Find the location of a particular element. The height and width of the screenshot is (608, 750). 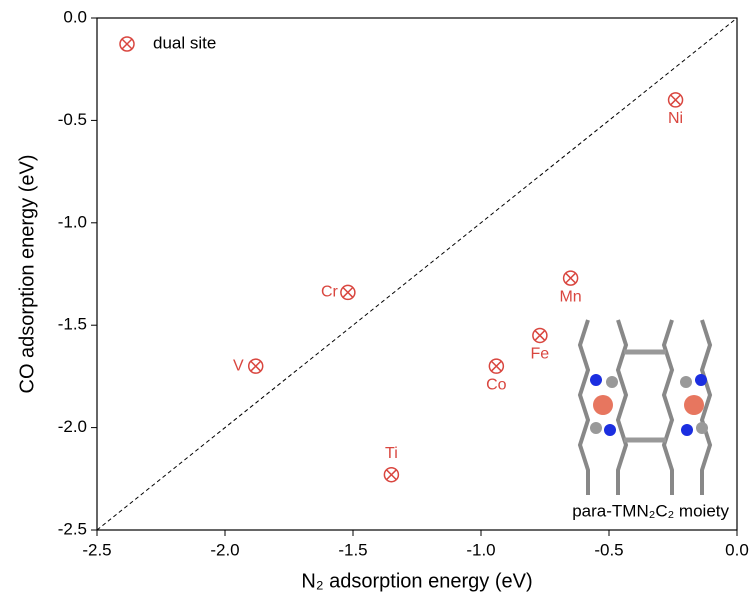

y-tick-label: 0.0 is located at coordinates (75, 16).